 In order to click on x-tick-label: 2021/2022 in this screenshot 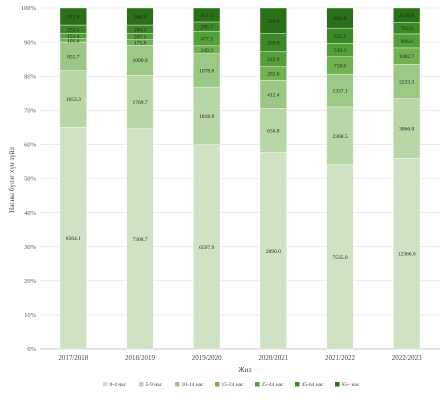, I will do `click(340, 358)`.